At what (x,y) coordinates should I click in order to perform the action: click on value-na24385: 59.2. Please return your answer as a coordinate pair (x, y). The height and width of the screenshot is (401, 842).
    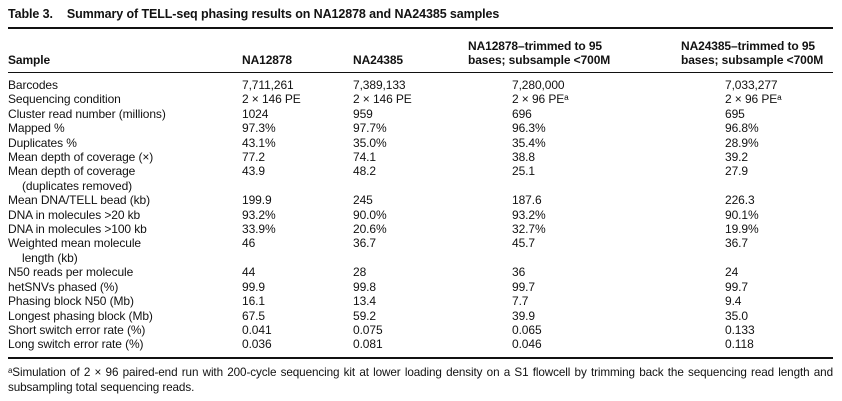
    Looking at the image, I should click on (364, 315).